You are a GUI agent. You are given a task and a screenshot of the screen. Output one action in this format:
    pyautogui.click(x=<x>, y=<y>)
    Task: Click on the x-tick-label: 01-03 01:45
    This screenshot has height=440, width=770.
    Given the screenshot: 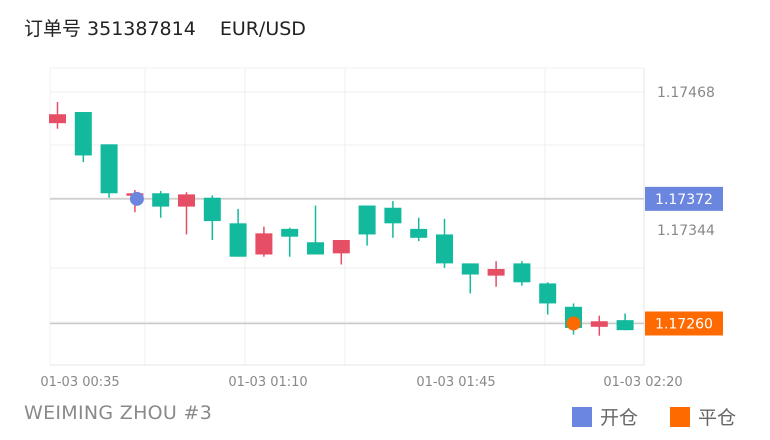 What is the action you would take?
    pyautogui.click(x=455, y=382)
    